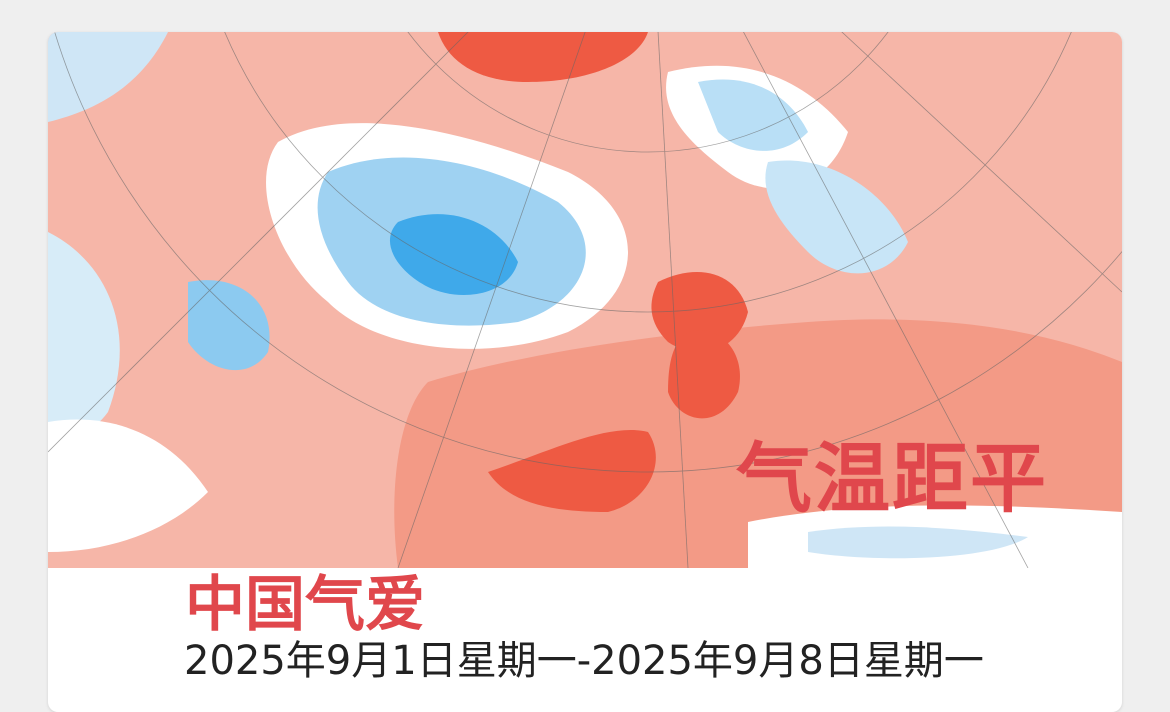 The height and width of the screenshot is (712, 1170). I want to click on date-range: 2025年9月1日星期一-2025年9月8日星期一, so click(584, 661).